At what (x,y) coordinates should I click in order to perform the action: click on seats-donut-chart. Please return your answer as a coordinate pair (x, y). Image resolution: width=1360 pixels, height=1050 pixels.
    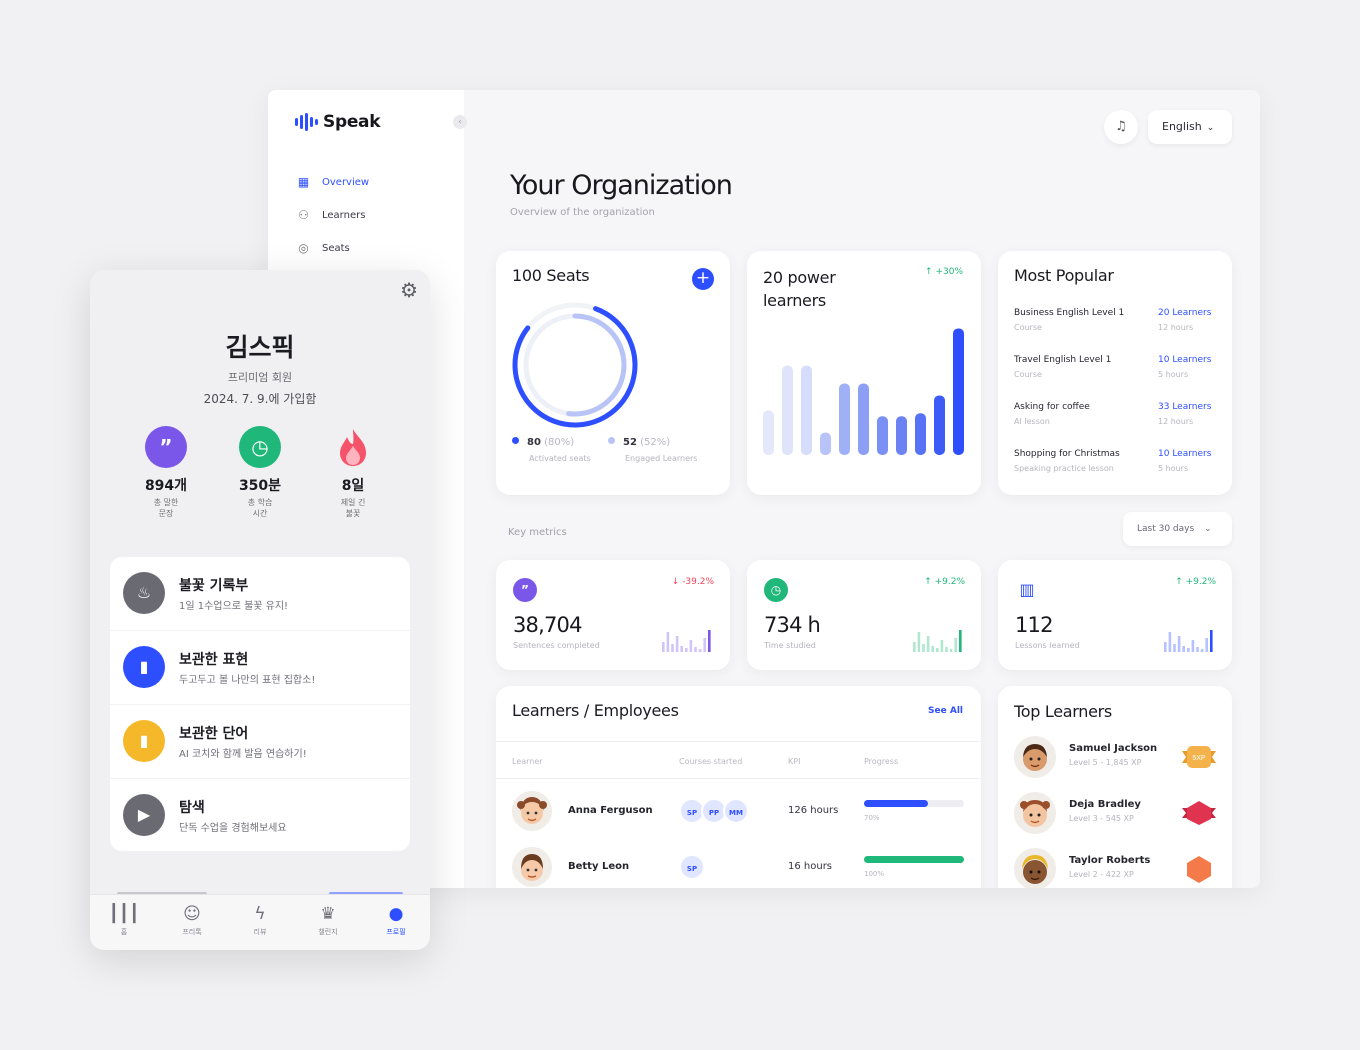
    Looking at the image, I should click on (575, 365).